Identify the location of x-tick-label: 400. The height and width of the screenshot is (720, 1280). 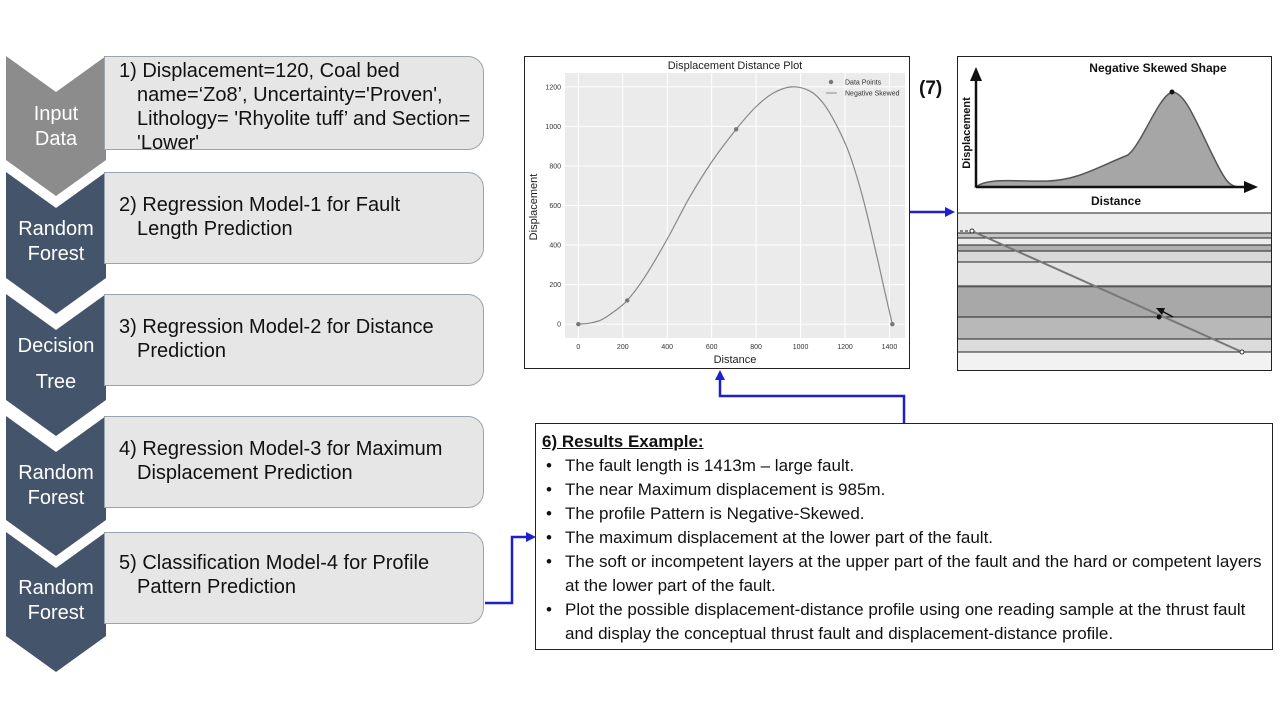
(667, 347).